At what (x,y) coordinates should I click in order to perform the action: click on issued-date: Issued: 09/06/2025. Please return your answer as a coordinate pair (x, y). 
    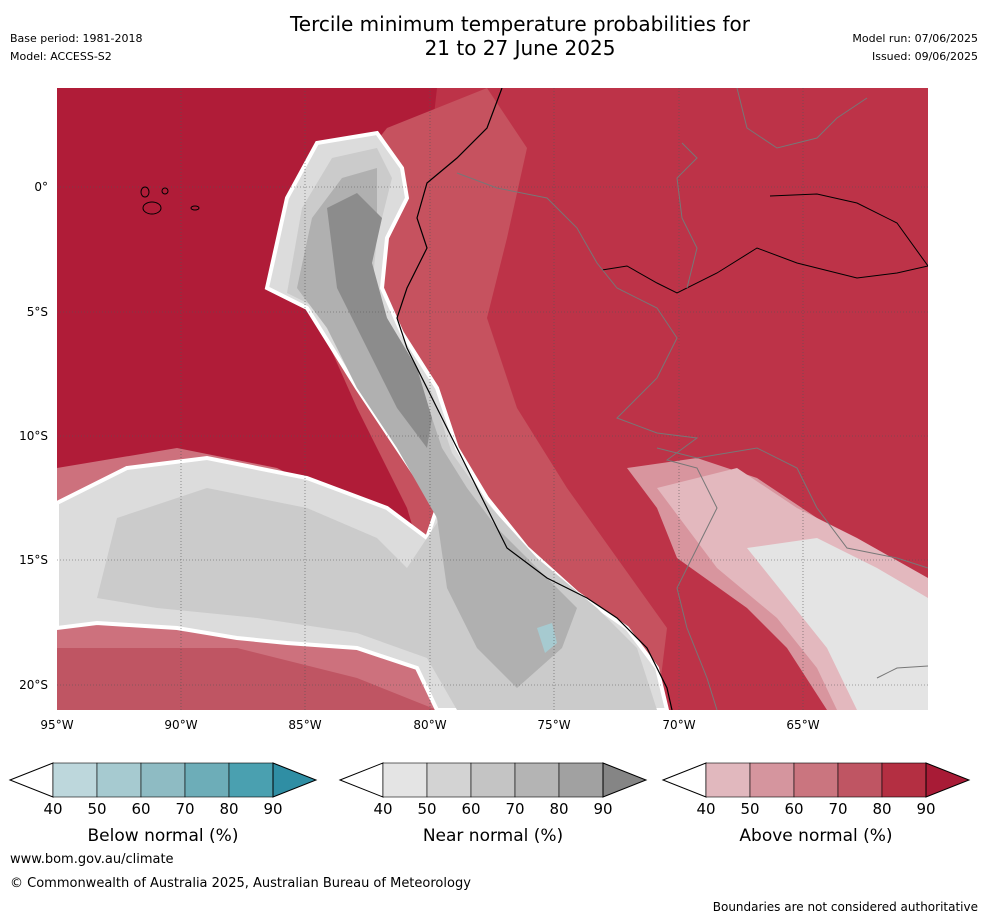
    Looking at the image, I should click on (924, 56).